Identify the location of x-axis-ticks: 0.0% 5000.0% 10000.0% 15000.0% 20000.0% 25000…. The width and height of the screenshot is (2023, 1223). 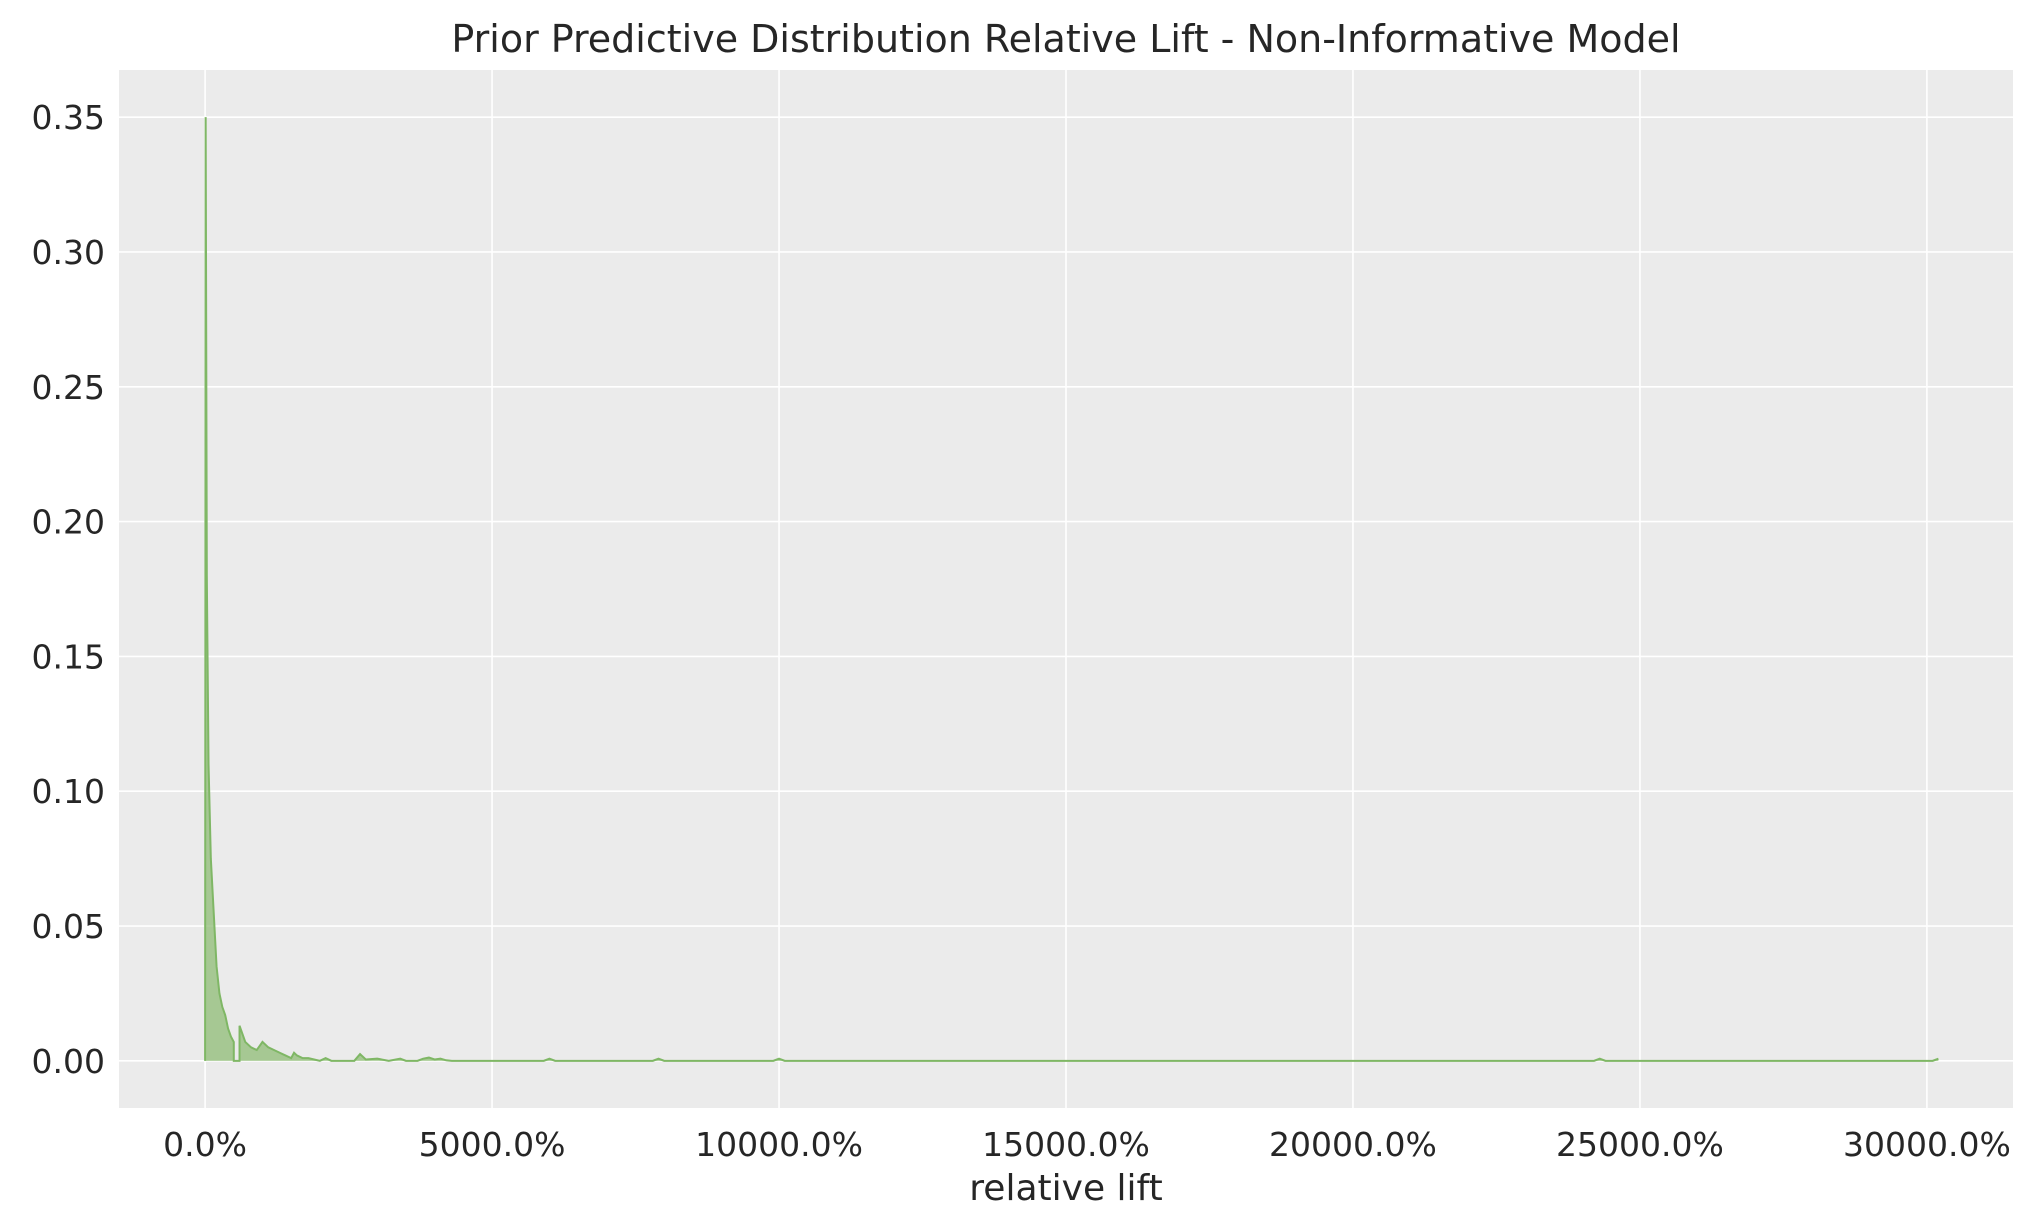
(1087, 1144).